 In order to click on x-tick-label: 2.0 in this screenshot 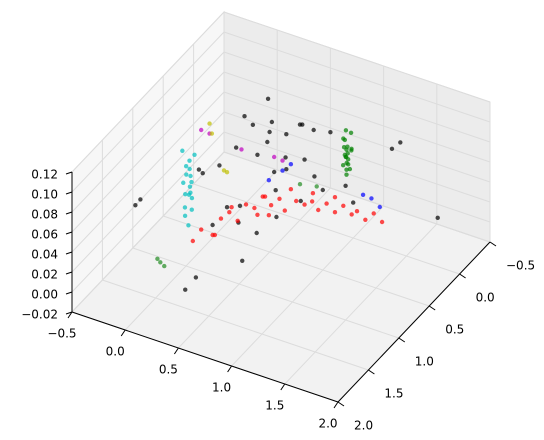, I will do `click(327, 424)`.